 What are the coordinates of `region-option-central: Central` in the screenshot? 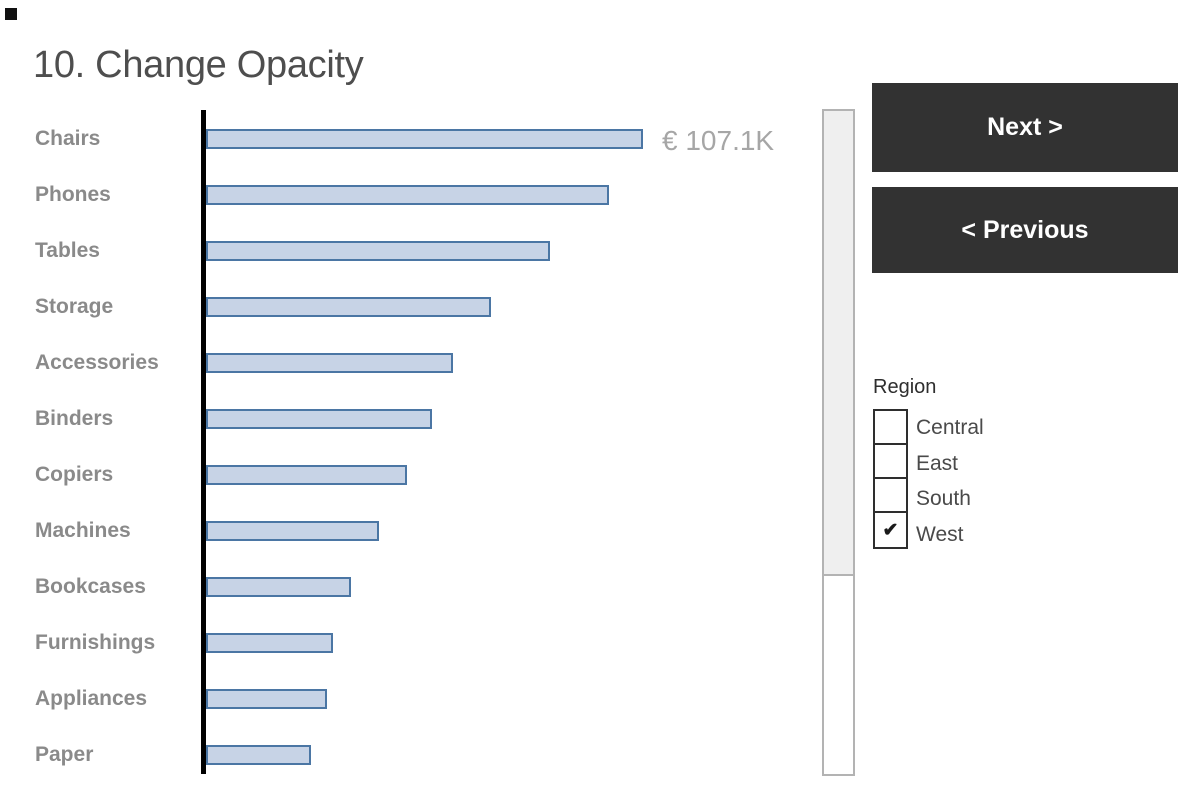 It's located at (950, 427).